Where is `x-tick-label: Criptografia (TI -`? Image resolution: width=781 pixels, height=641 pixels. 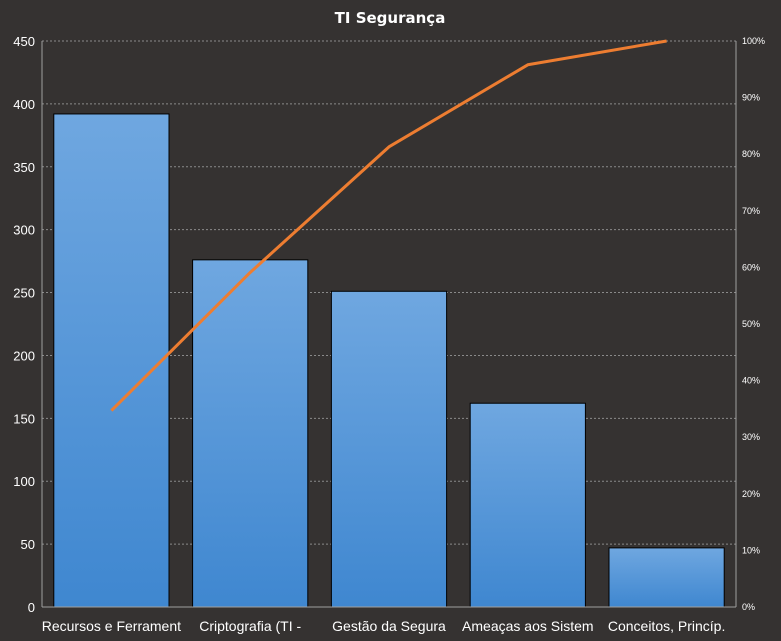 x-tick-label: Criptografia (TI - is located at coordinates (250, 626).